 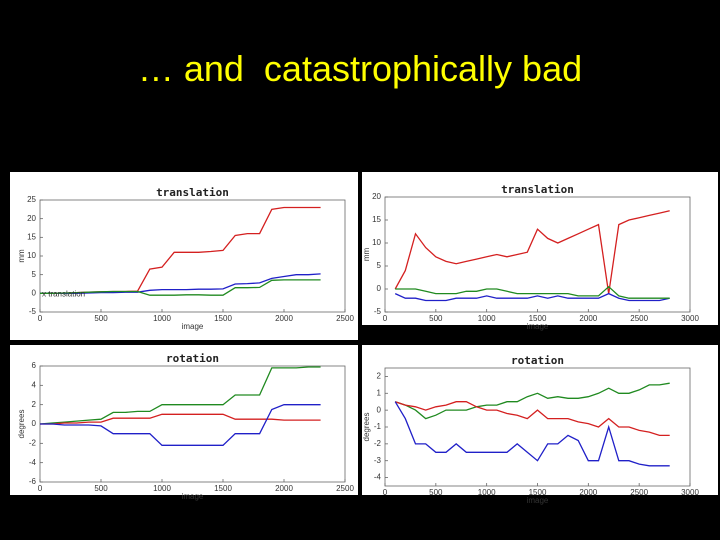 What do you see at coordinates (33, 481) in the screenshot?
I see `y-tick-label: -6` at bounding box center [33, 481].